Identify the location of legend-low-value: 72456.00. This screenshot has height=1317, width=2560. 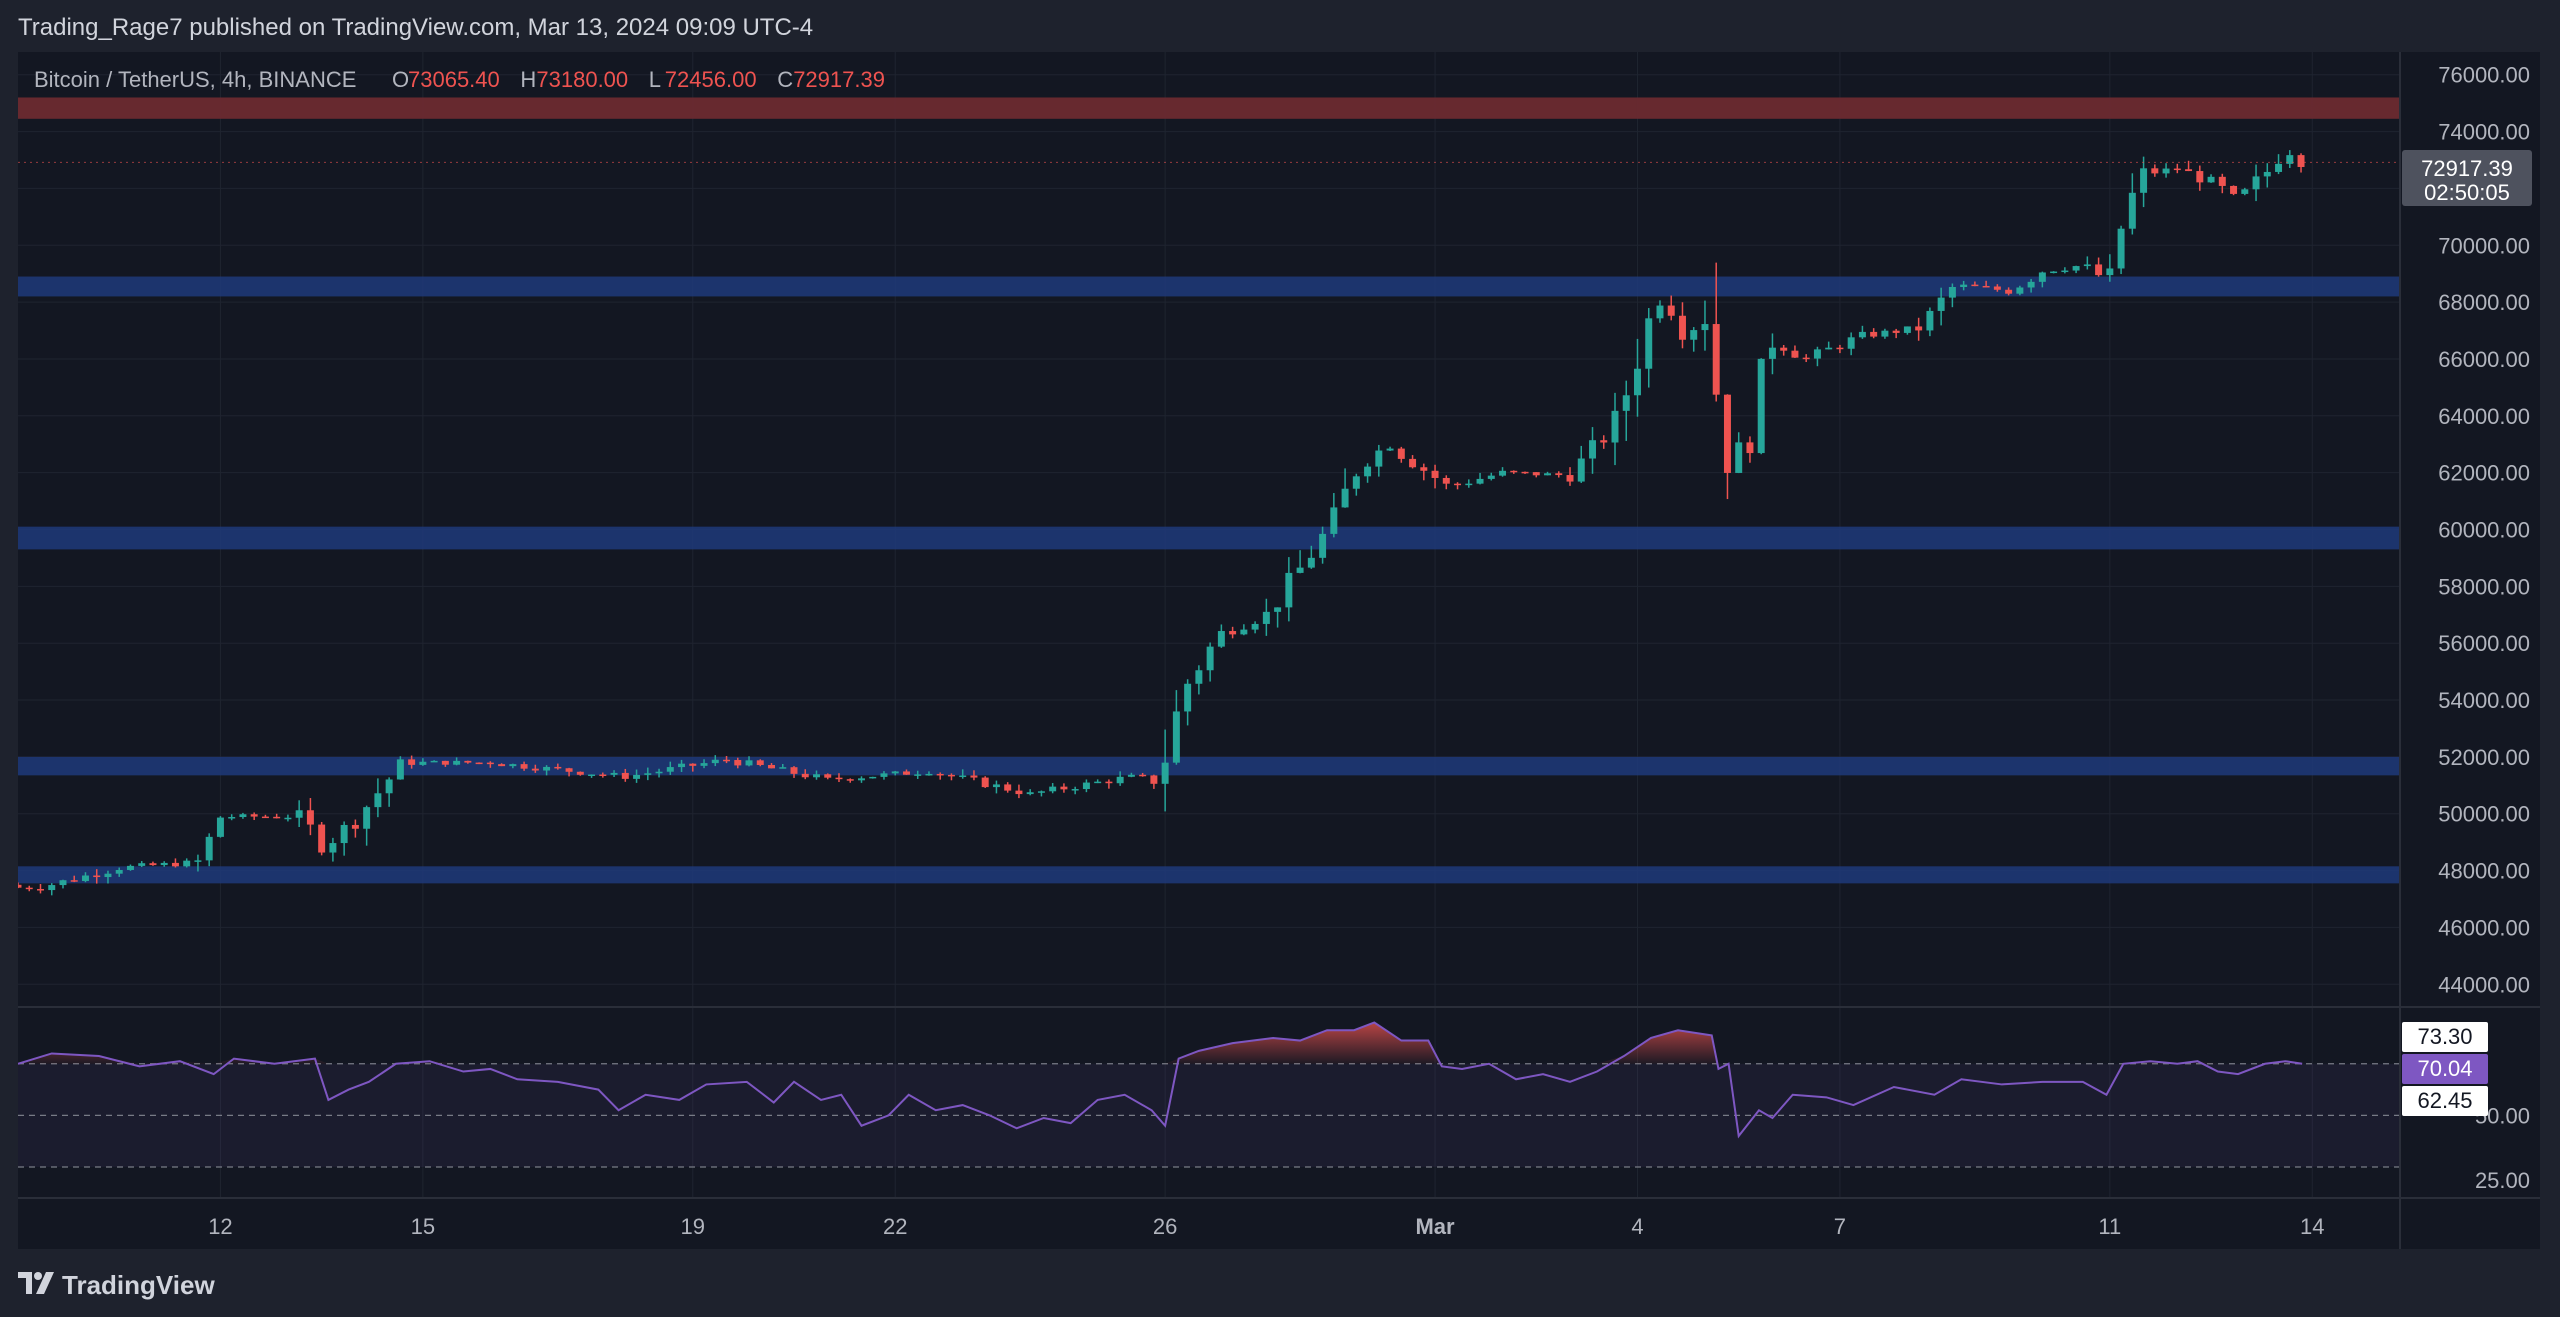
(711, 79).